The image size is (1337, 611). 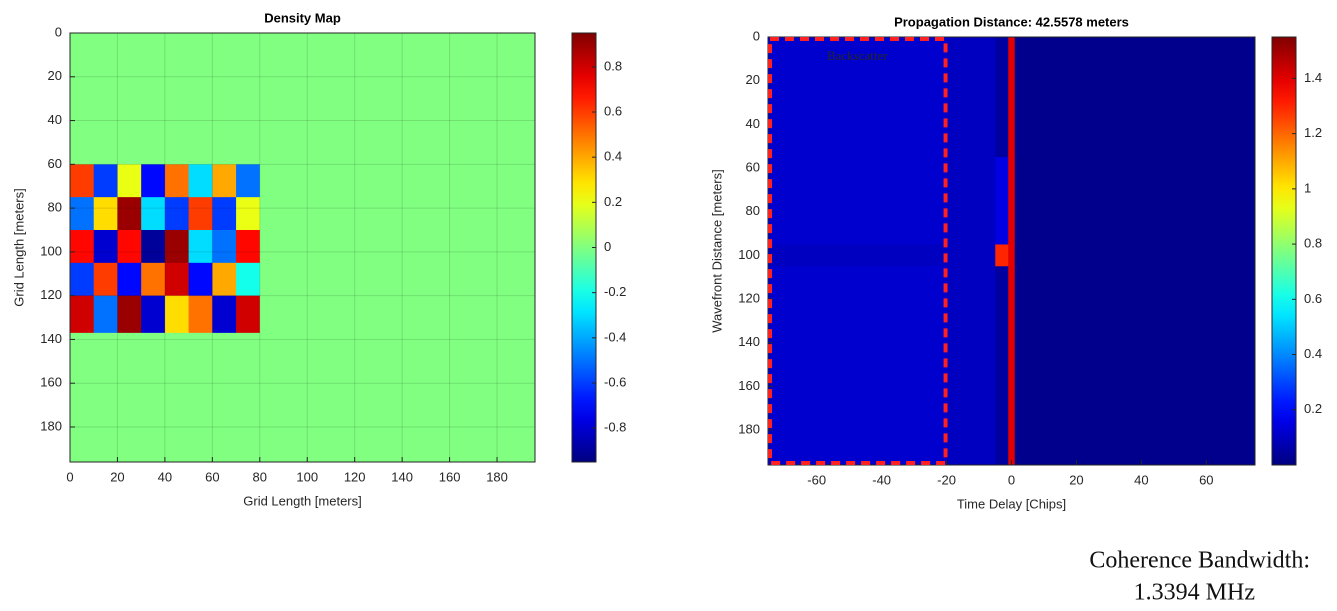 I want to click on chart-title: Density Map, so click(x=302, y=17).